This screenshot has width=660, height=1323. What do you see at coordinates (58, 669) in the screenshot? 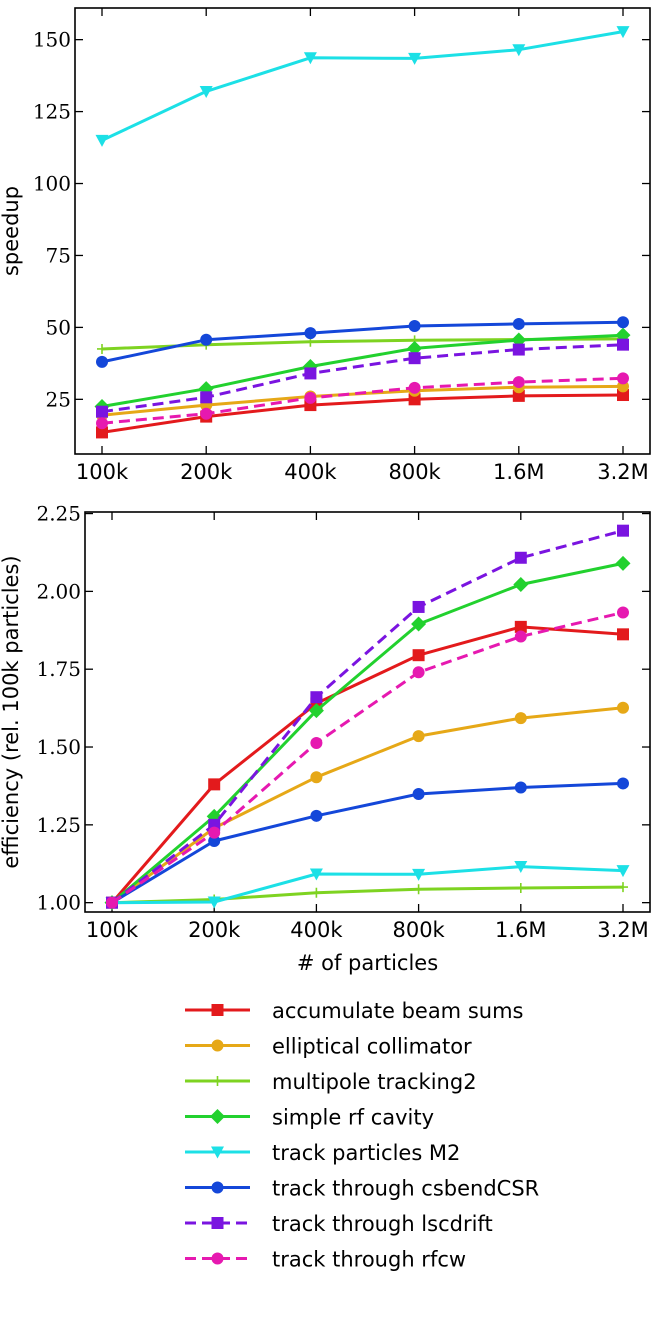
I see `y-tick-label: 1.75` at bounding box center [58, 669].